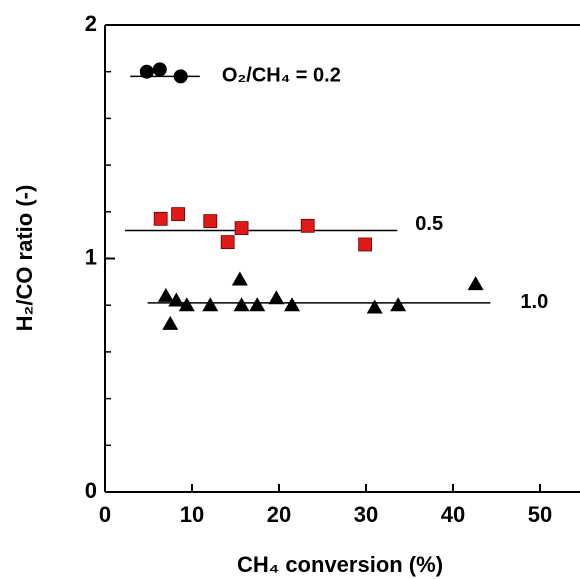 The height and width of the screenshot is (579, 580). I want to click on x-tick-label: 50, so click(540, 514).